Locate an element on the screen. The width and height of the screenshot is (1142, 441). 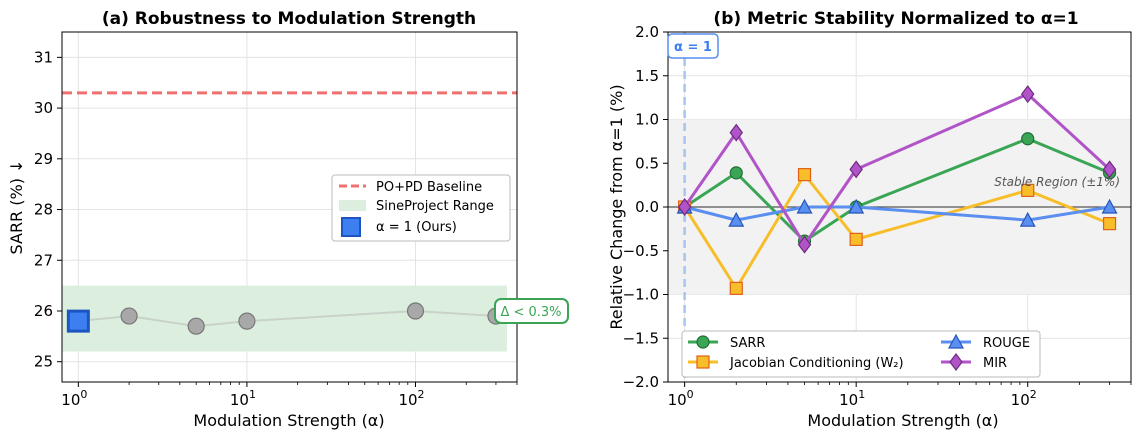
chart-b-y-label: Relative Change from α=1 (%) is located at coordinates (616, 206).